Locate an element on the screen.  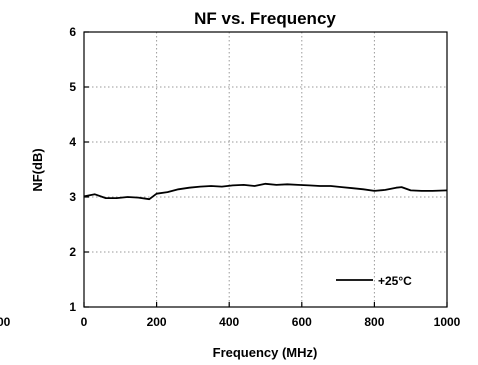
x-tick-label: 800 is located at coordinates (374, 322).